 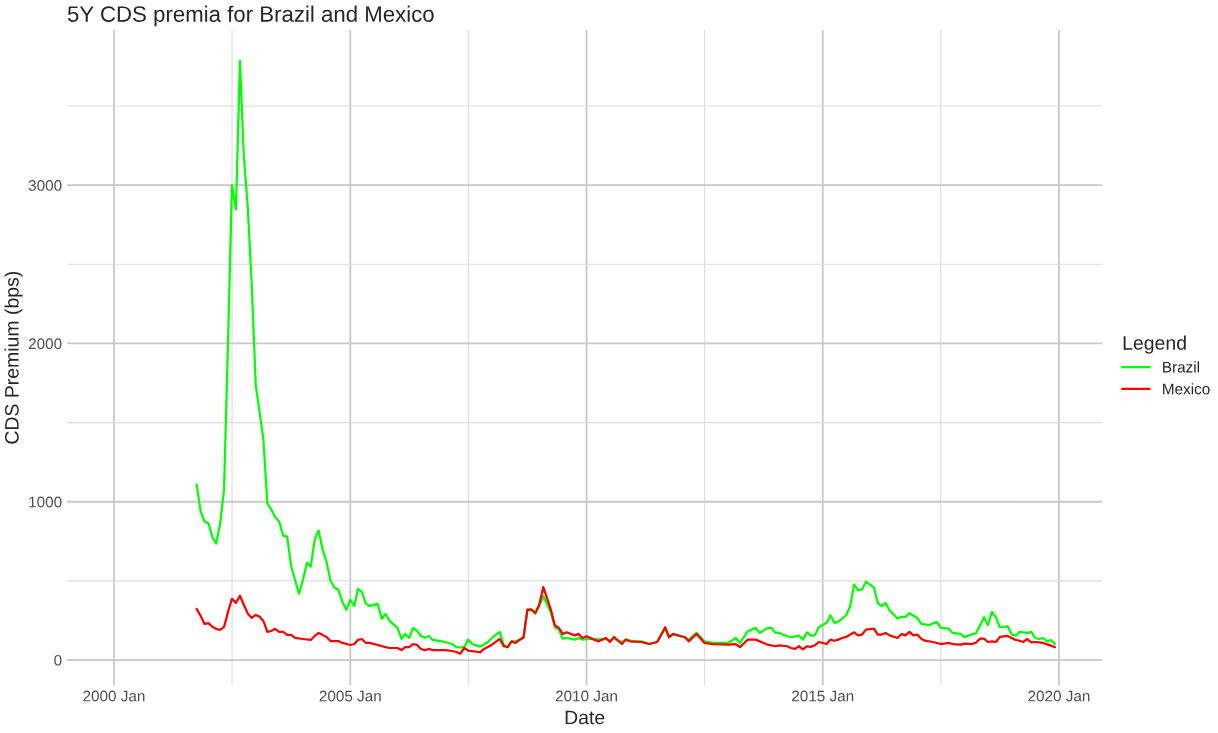 What do you see at coordinates (586, 696) in the screenshot?
I see `x-tick-label: 2010 Jan` at bounding box center [586, 696].